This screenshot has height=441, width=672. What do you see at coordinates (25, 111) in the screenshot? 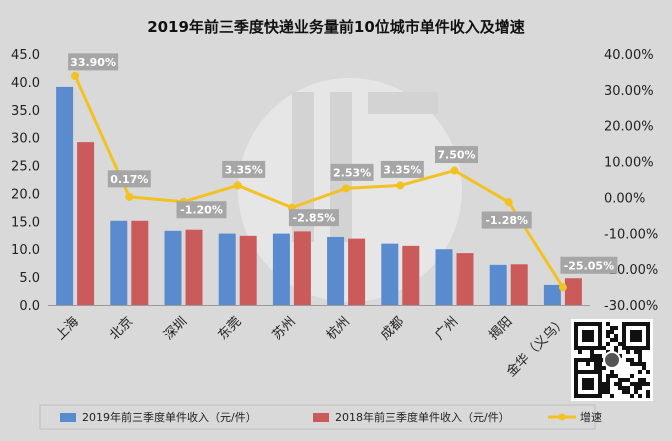
I see `left-axis-tick-label: 35.0` at bounding box center [25, 111].